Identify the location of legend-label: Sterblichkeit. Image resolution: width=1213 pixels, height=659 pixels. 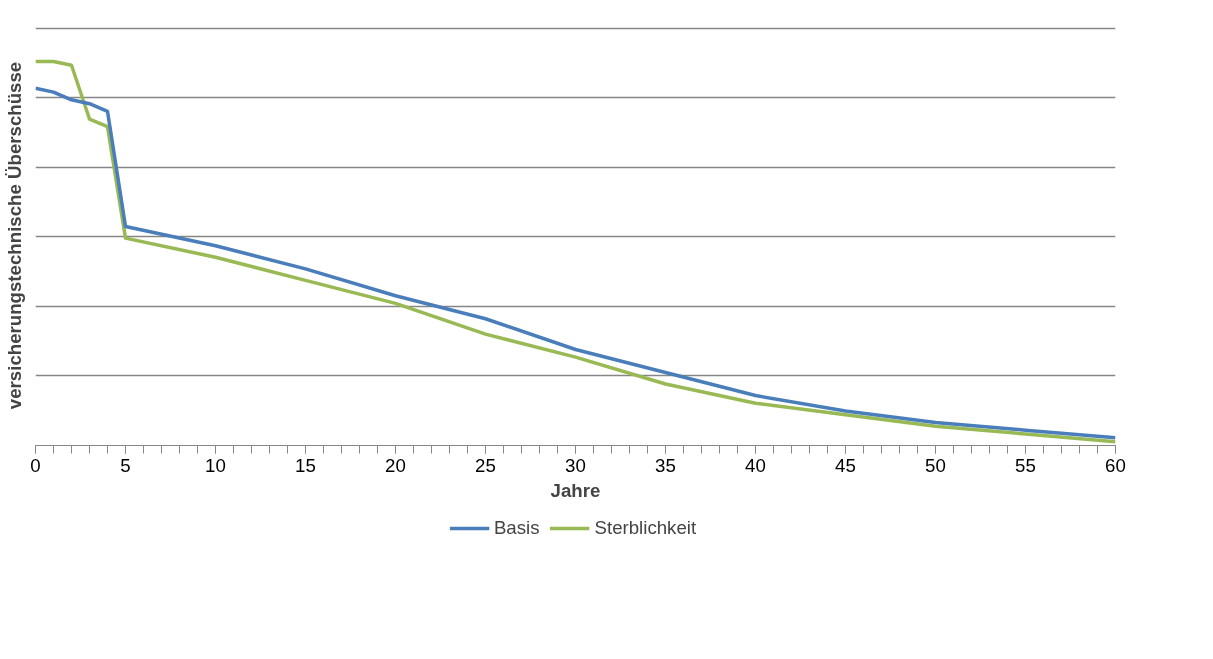
(645, 528).